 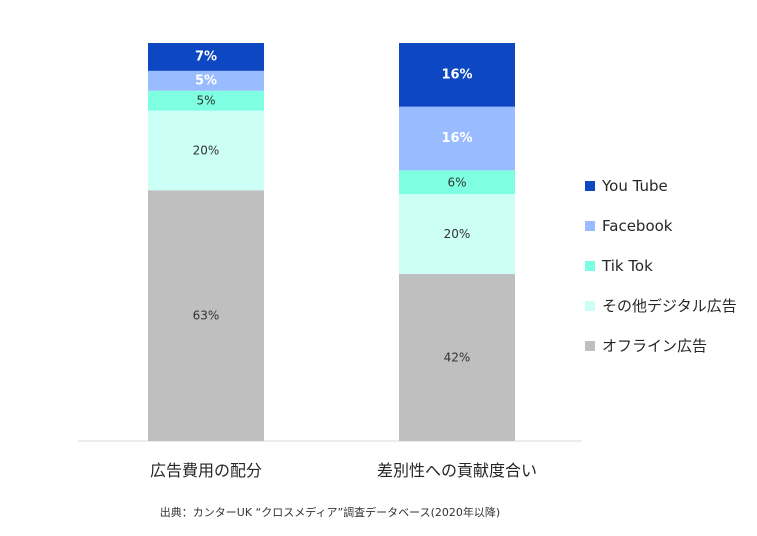 I want to click on source-note: 出典：カンターUK “クロスメディア”調査データベース(2020年以降), so click(x=330, y=512).